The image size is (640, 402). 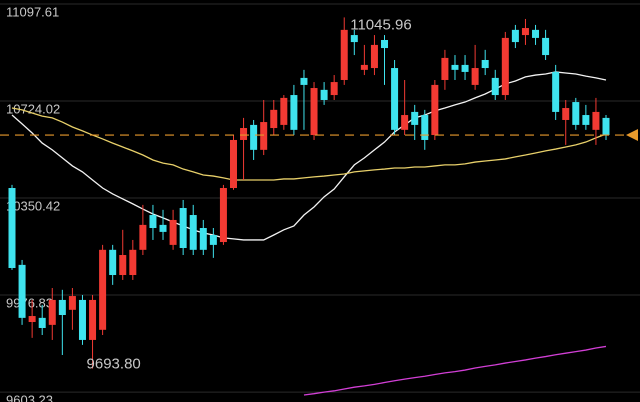 I want to click on y-tick-label: 11097.61, so click(x=32, y=11).